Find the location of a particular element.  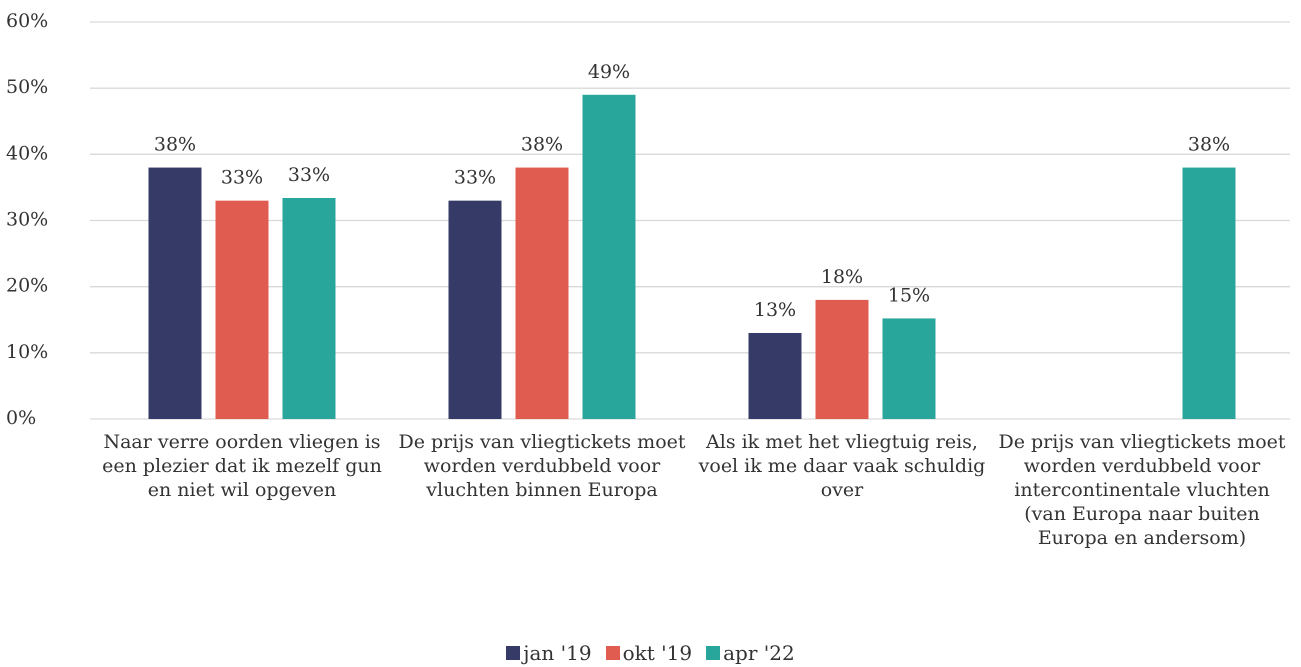

y-tick-label: 0% is located at coordinates (21, 418).